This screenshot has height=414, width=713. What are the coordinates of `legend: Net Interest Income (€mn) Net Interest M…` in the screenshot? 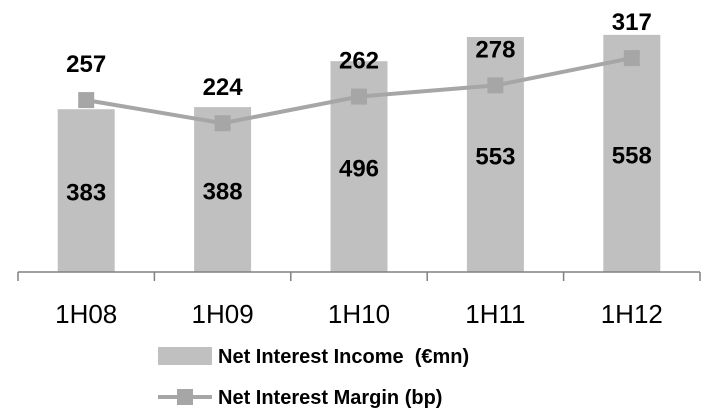 It's located at (313, 377).